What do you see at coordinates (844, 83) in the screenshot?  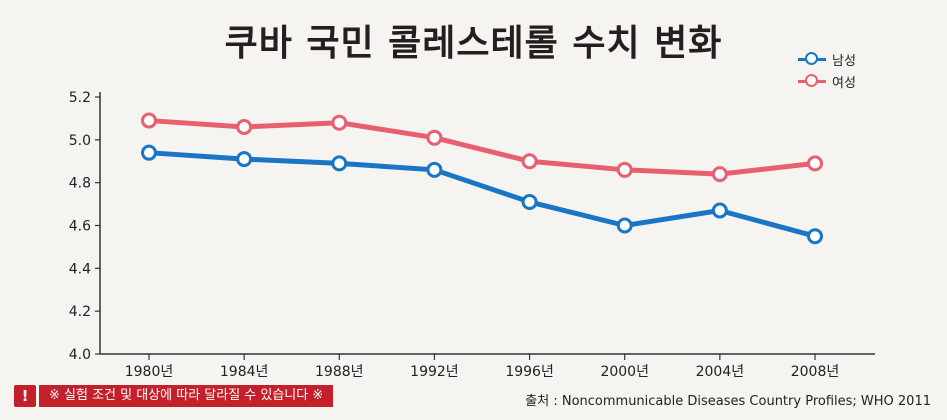 I see `legend-label-female: 여성` at bounding box center [844, 83].